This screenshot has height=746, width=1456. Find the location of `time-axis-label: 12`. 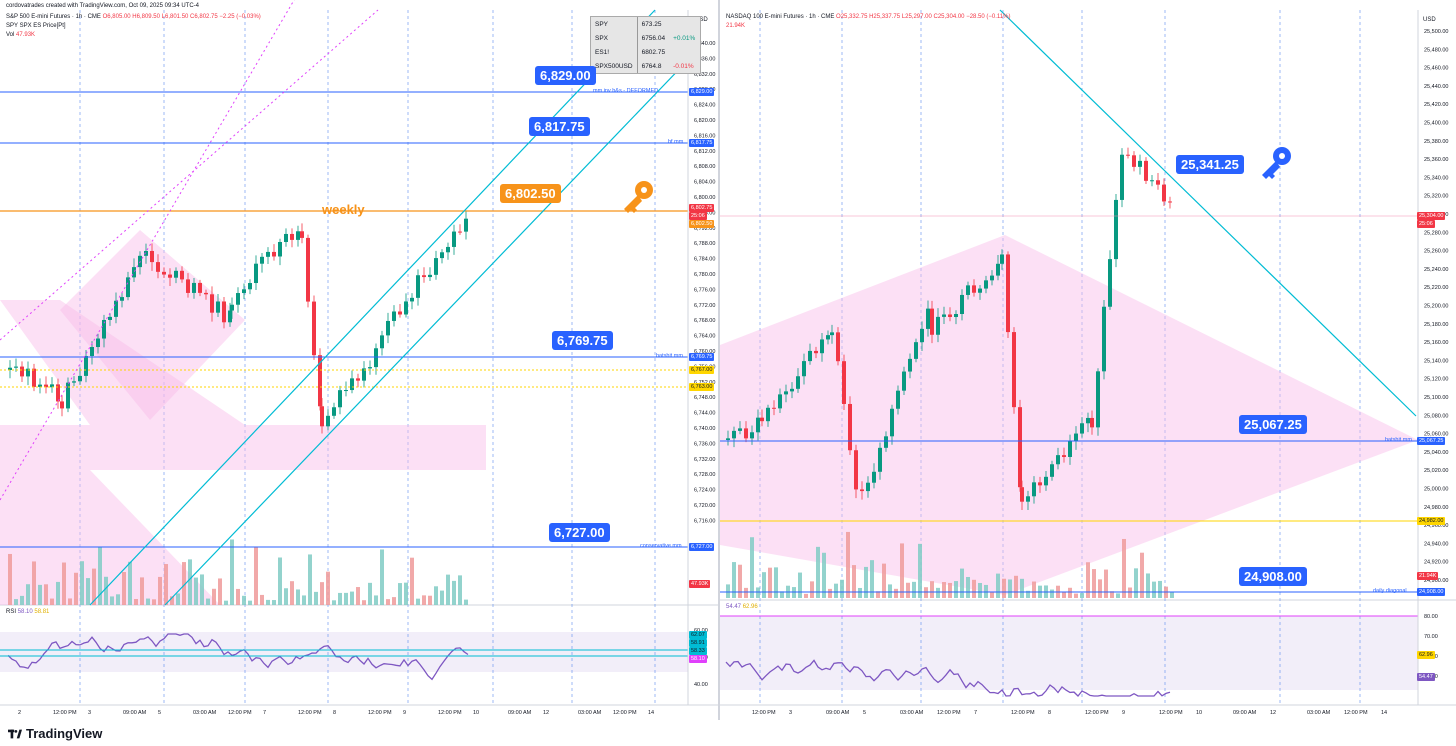

time-axis-label: 12 is located at coordinates (1273, 713).